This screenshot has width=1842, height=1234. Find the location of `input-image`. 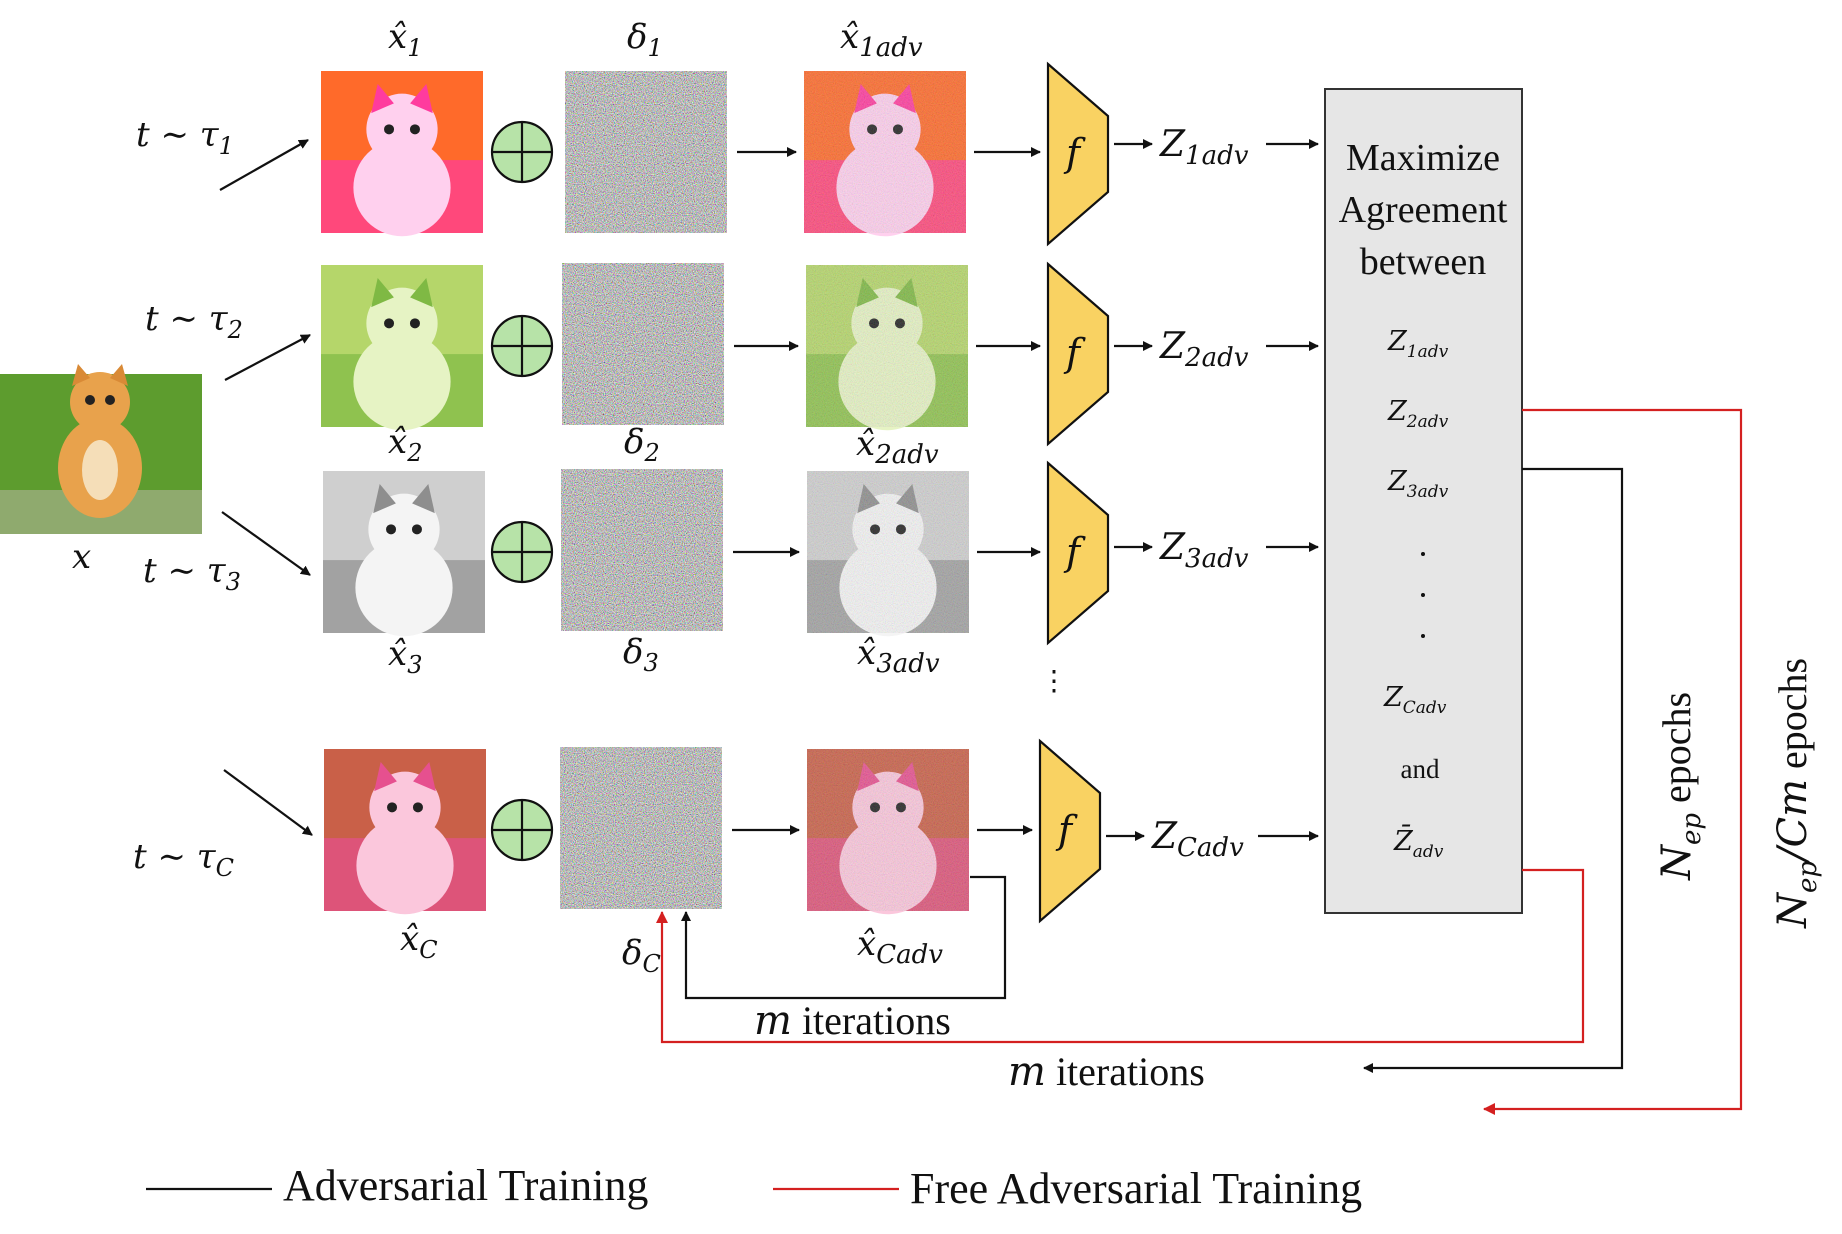

input-image is located at coordinates (101, 449).